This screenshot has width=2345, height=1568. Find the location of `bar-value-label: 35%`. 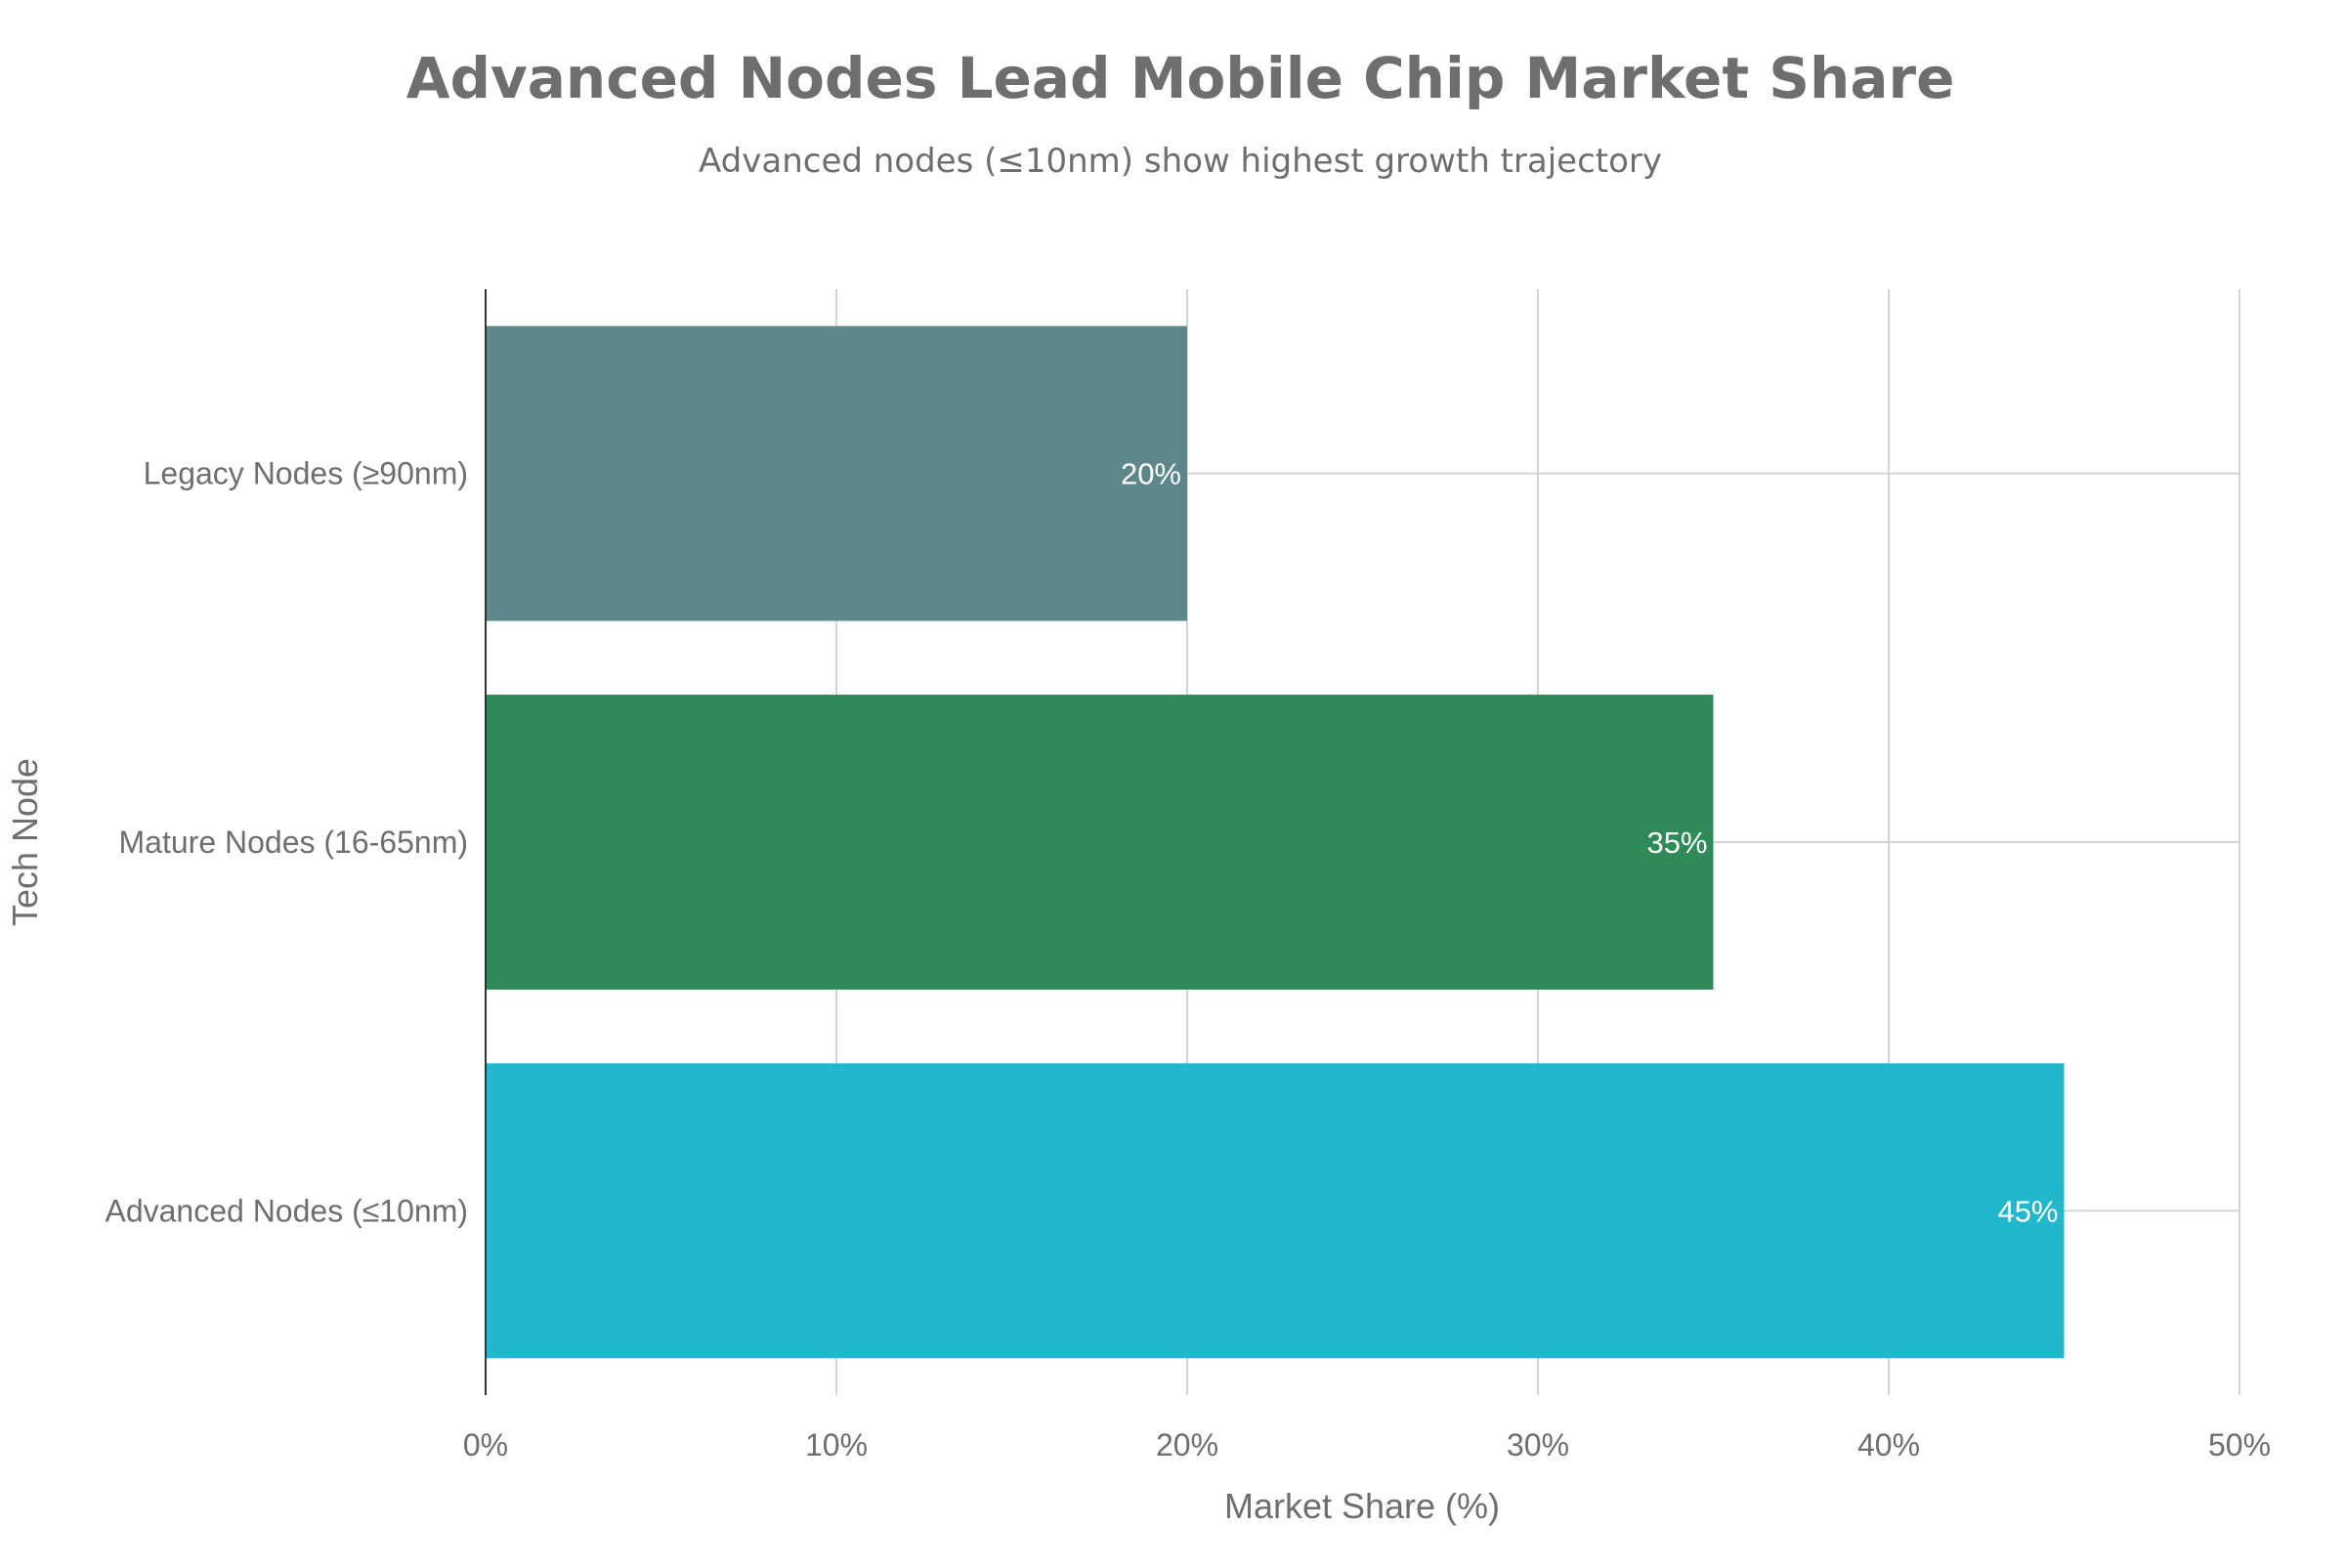

bar-value-label: 35% is located at coordinates (1676, 843).